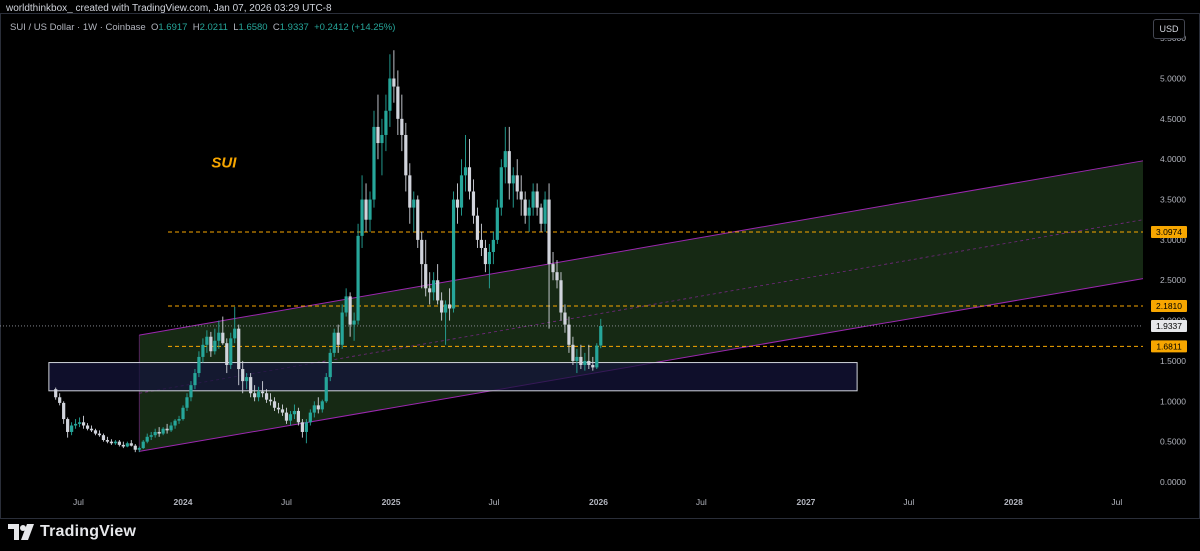 The width and height of the screenshot is (1200, 551). I want to click on level-badge-2-bg, so click(1169, 346).